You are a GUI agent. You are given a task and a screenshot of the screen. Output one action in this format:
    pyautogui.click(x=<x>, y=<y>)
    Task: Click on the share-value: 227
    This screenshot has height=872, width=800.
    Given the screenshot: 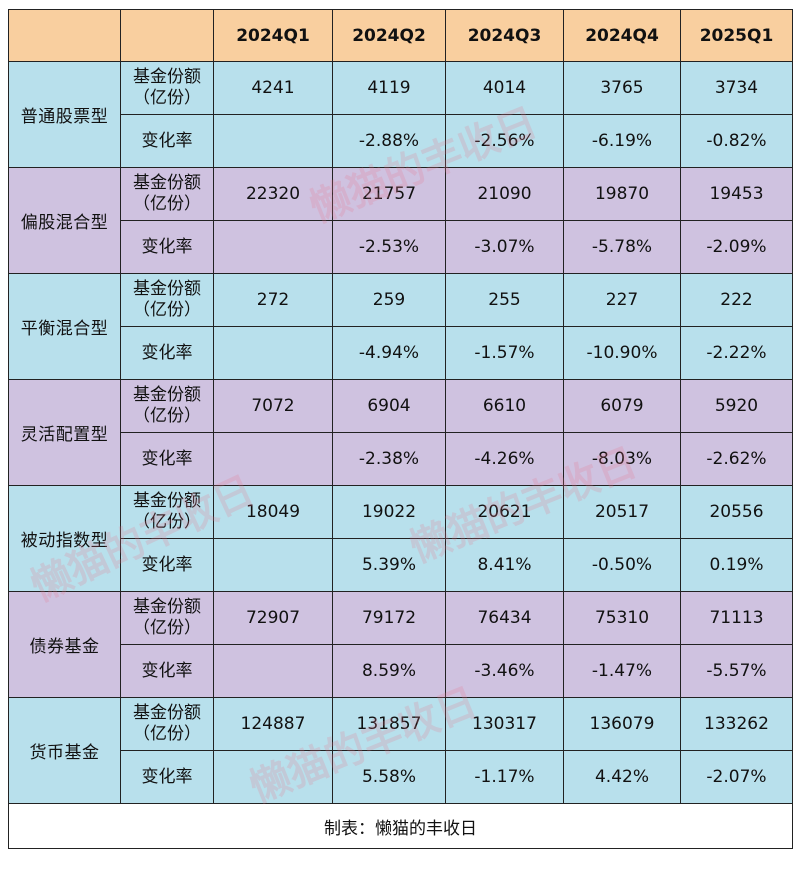 What is the action you would take?
    pyautogui.click(x=622, y=300)
    